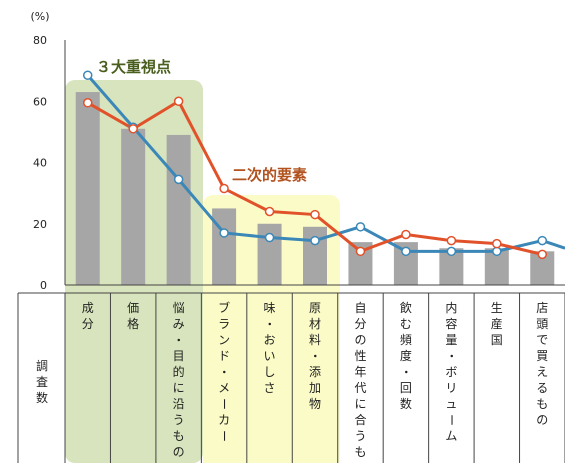  Describe the element at coordinates (315, 324) in the screenshot. I see `svg-text: 材` at that location.